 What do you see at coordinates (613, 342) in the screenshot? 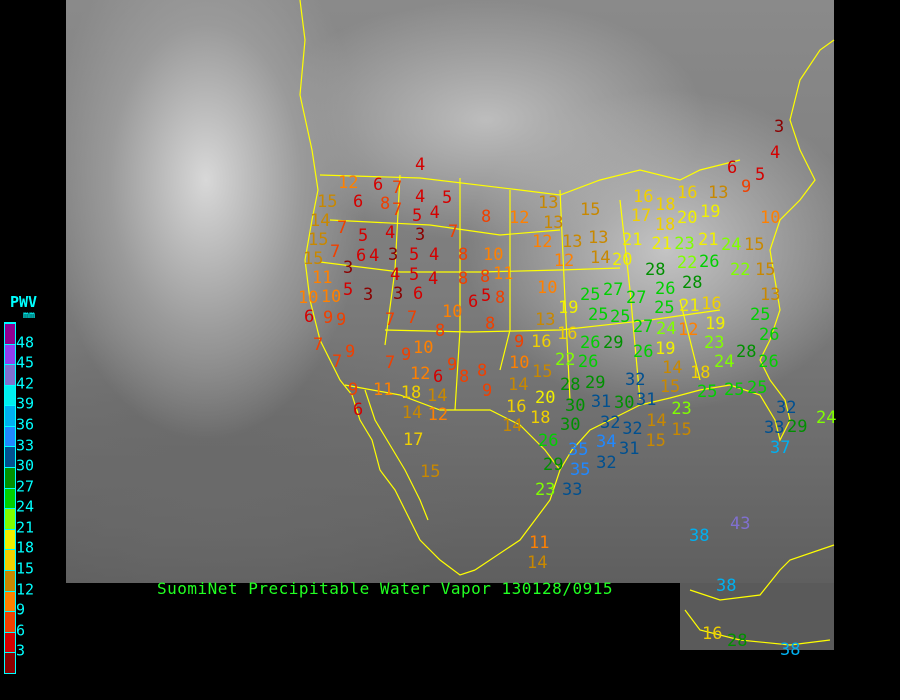
I see `station-pwv-value: 29` at bounding box center [613, 342].